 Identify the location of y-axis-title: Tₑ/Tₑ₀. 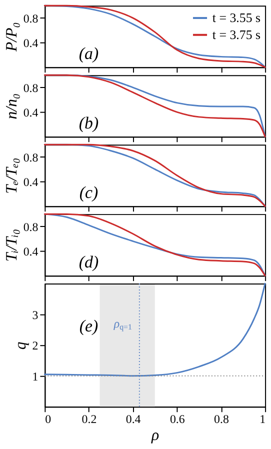
(11, 176).